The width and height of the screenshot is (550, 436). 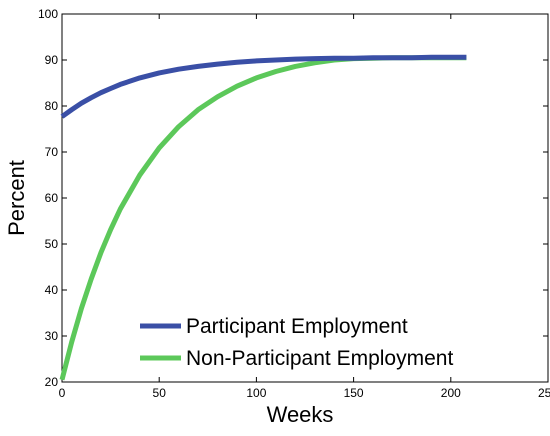 I want to click on y-axis-title: Percent, so click(x=16, y=198).